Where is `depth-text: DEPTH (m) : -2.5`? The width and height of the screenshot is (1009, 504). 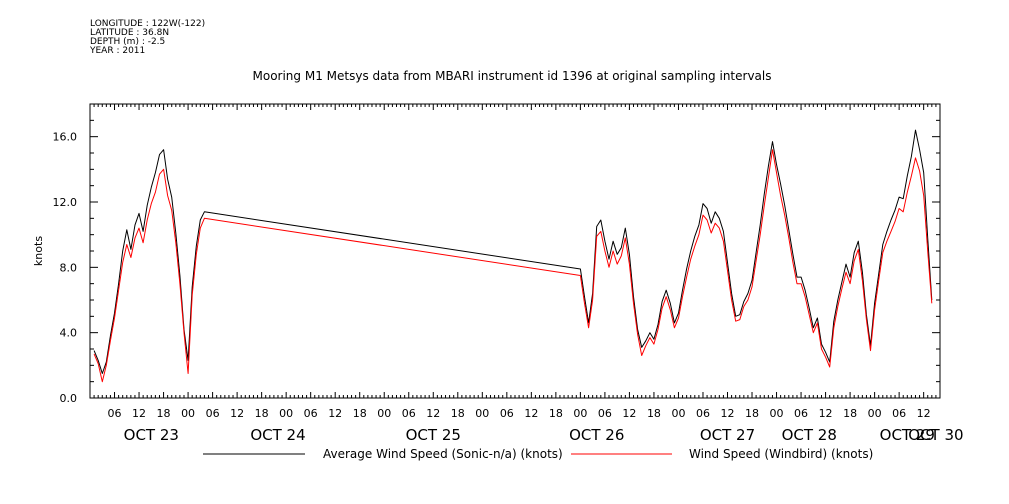
depth-text: DEPTH (m) : -2.5 is located at coordinates (128, 42).